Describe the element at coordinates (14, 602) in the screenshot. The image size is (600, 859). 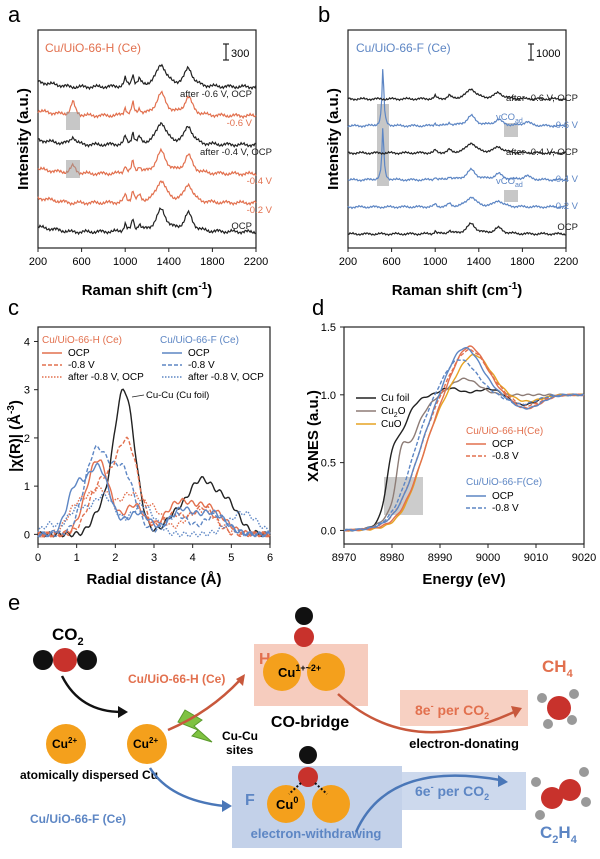
I see `panel-e-label: e` at that location.